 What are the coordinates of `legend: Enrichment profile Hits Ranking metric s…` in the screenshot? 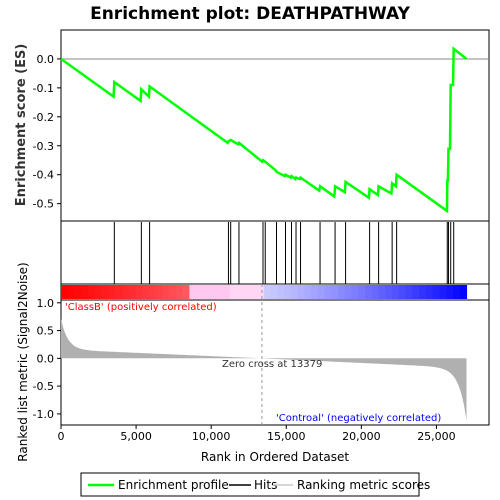 It's located at (255, 484).